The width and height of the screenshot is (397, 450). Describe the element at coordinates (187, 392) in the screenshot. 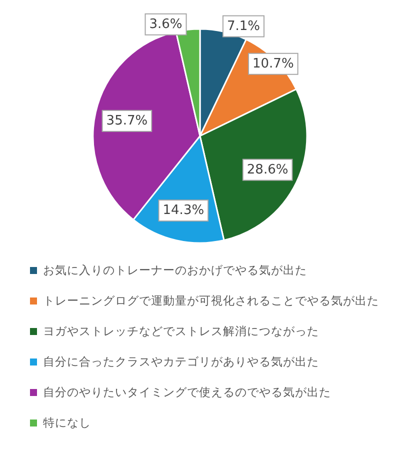

I see `legend-label: 自分のやりたいタイミングで使えるのでやる気が出た` at that location.